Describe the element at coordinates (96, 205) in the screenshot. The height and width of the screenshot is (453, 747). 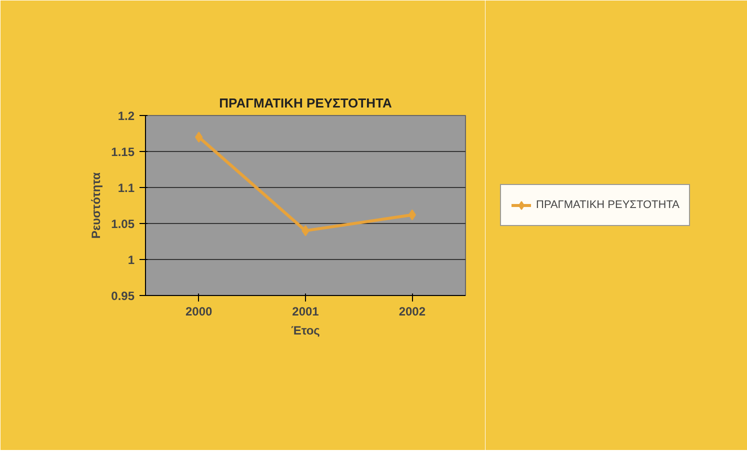
I see `y-axis-title: Ρευστότητα` at that location.